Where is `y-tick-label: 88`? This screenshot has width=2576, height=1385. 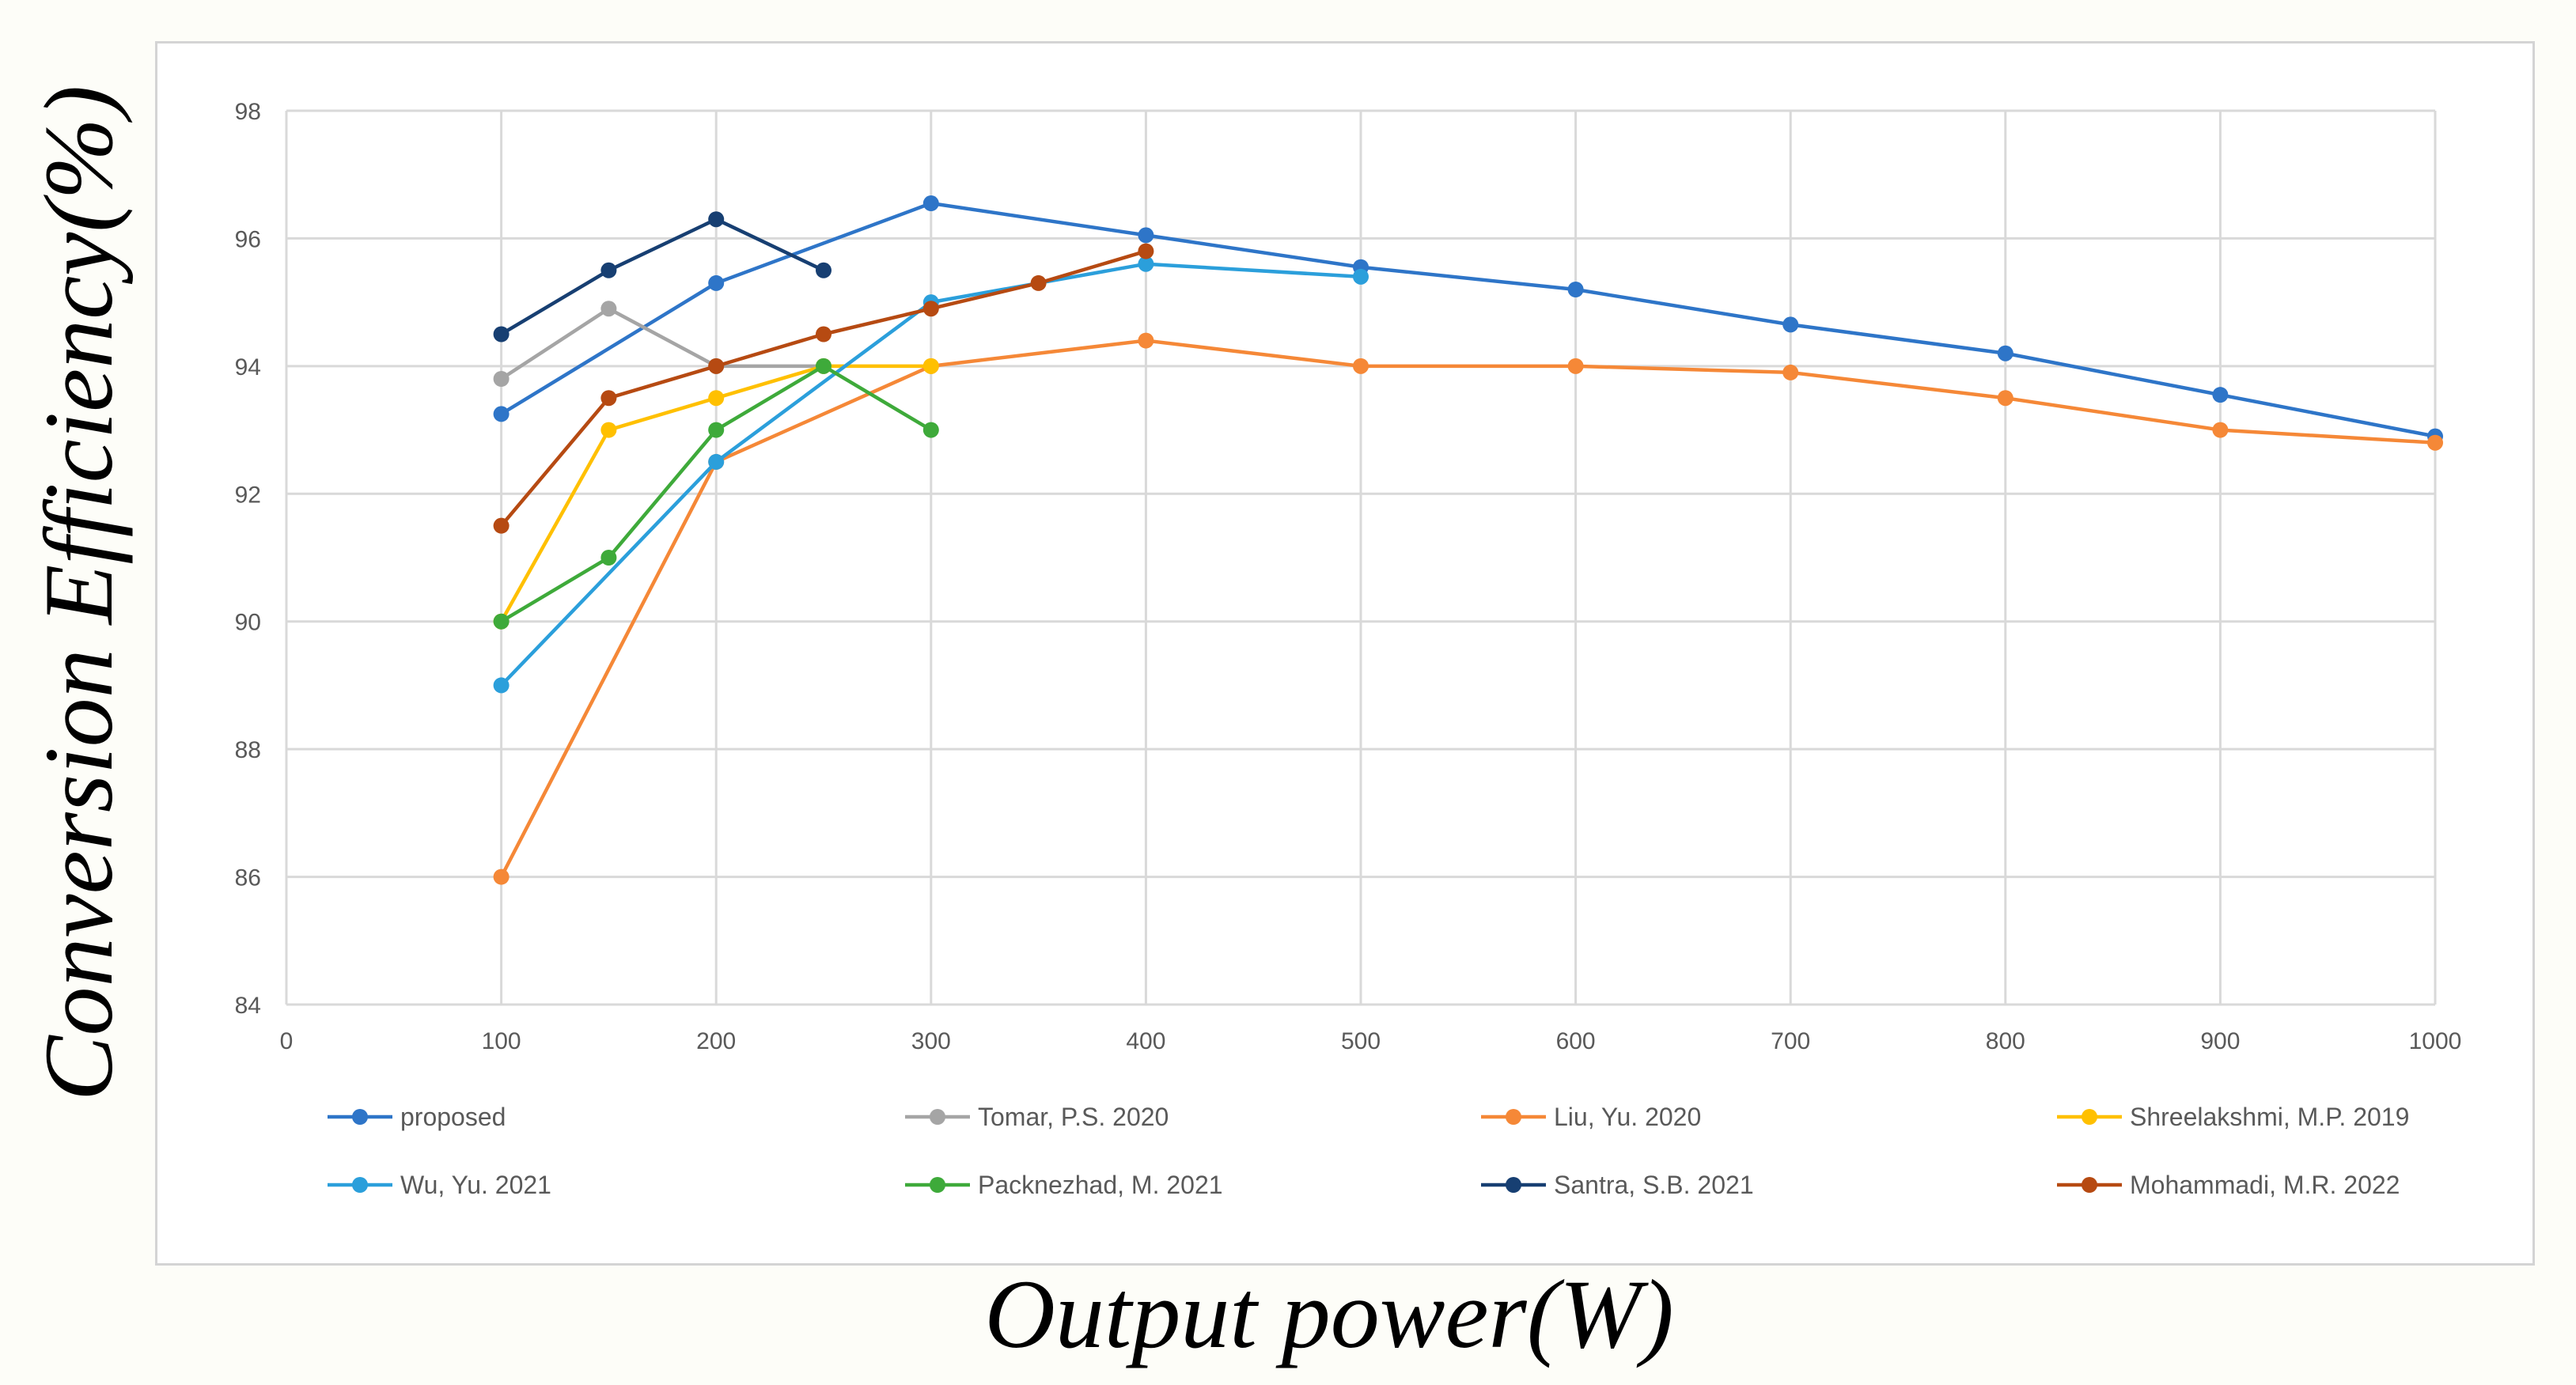
y-tick-label: 88 is located at coordinates (248, 750).